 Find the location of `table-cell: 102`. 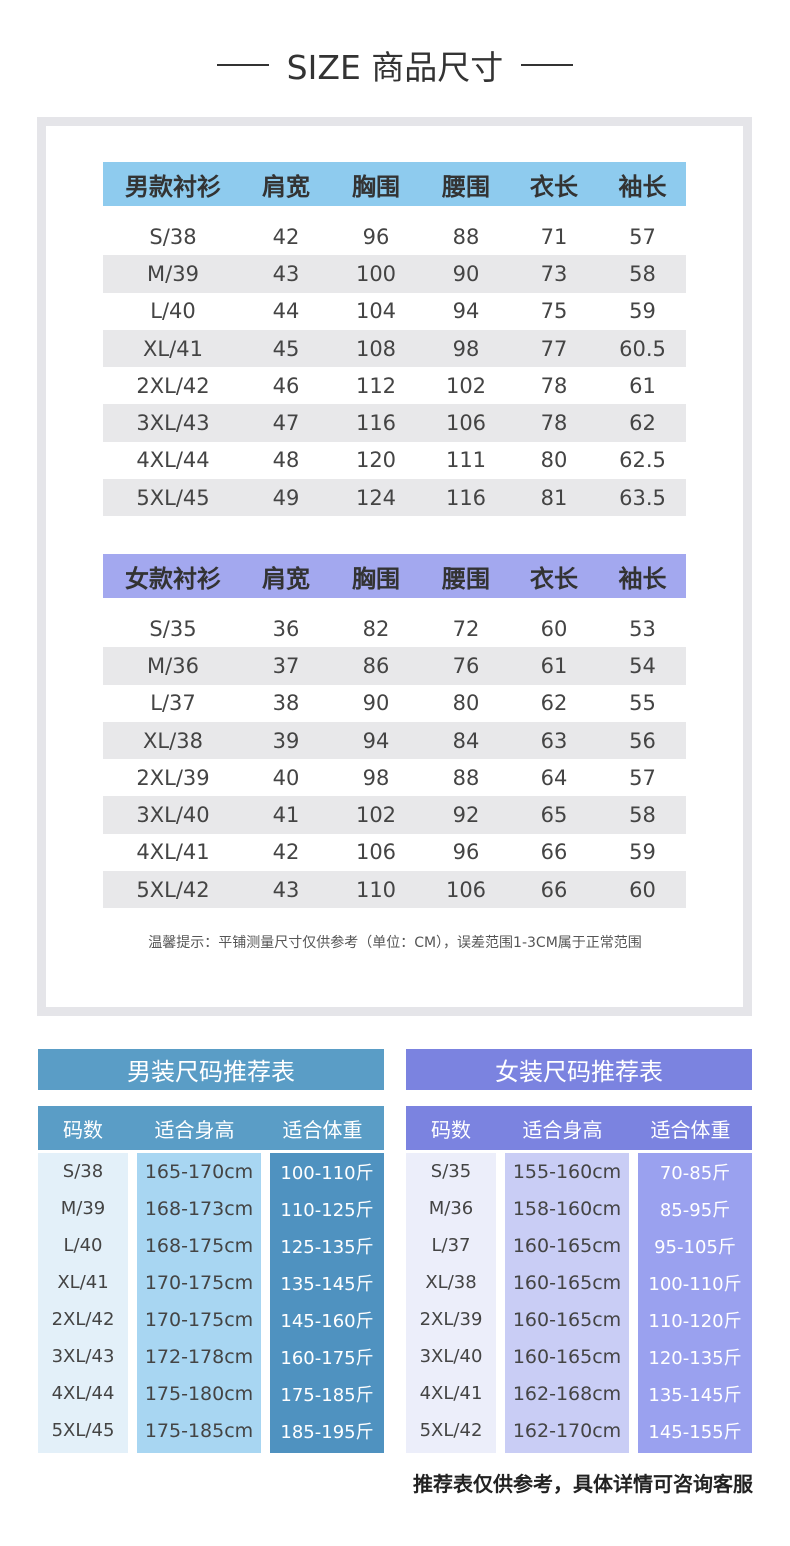

table-cell: 102 is located at coordinates (376, 815).